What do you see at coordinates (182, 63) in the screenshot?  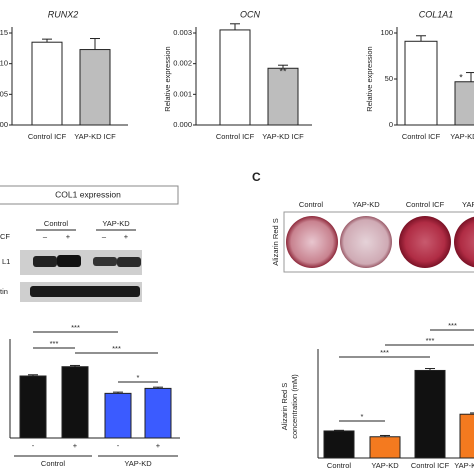 I see `y-tick-label: 0.002` at bounding box center [182, 63].